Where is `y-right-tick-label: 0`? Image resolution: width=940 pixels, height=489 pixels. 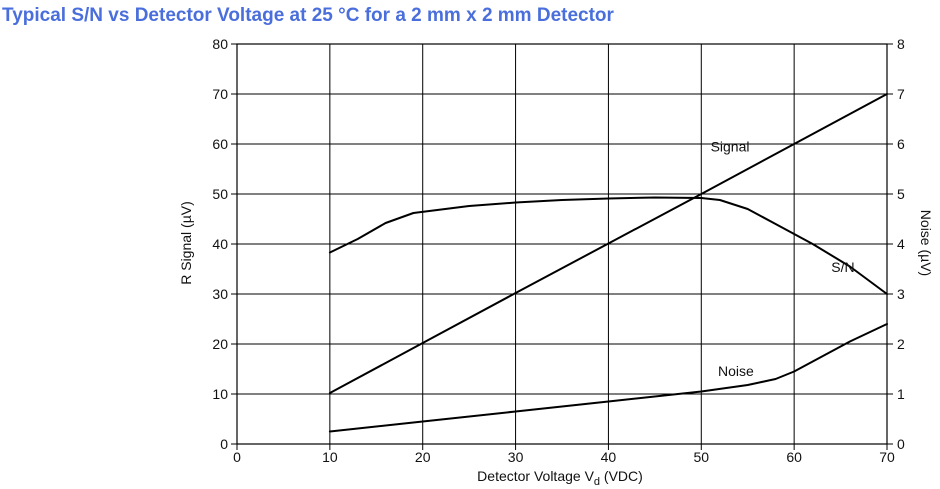 y-right-tick-label: 0 is located at coordinates (901, 444).